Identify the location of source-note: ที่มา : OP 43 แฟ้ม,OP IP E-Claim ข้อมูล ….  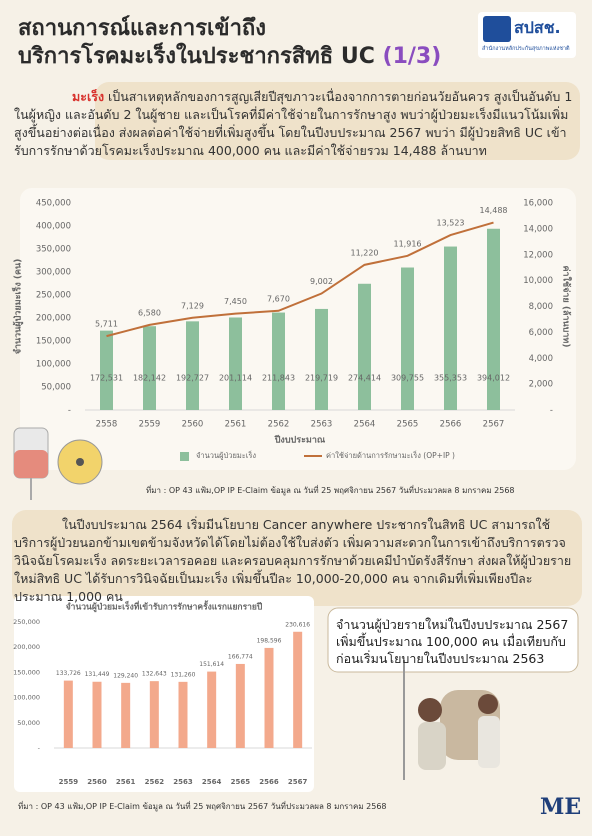
(202, 806).